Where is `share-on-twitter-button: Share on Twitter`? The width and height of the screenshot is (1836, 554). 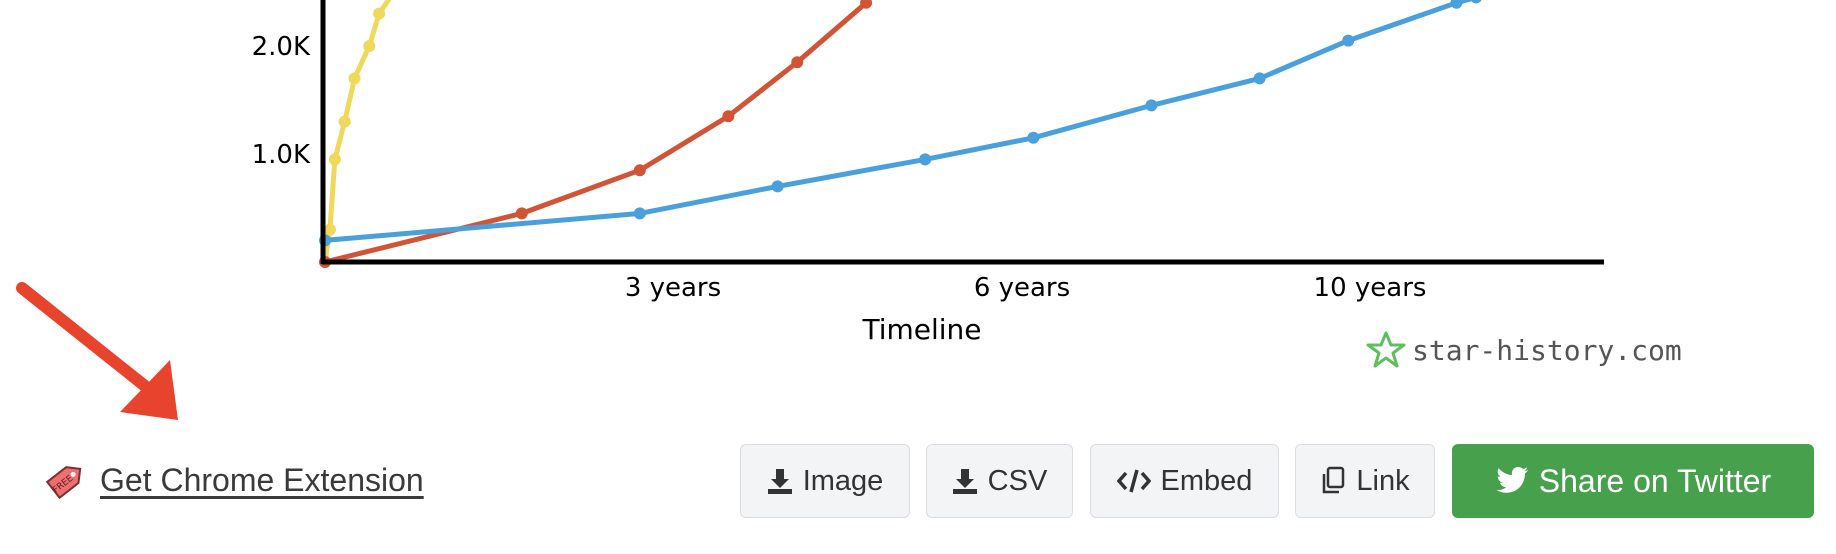 share-on-twitter-button: Share on Twitter is located at coordinates (1633, 481).